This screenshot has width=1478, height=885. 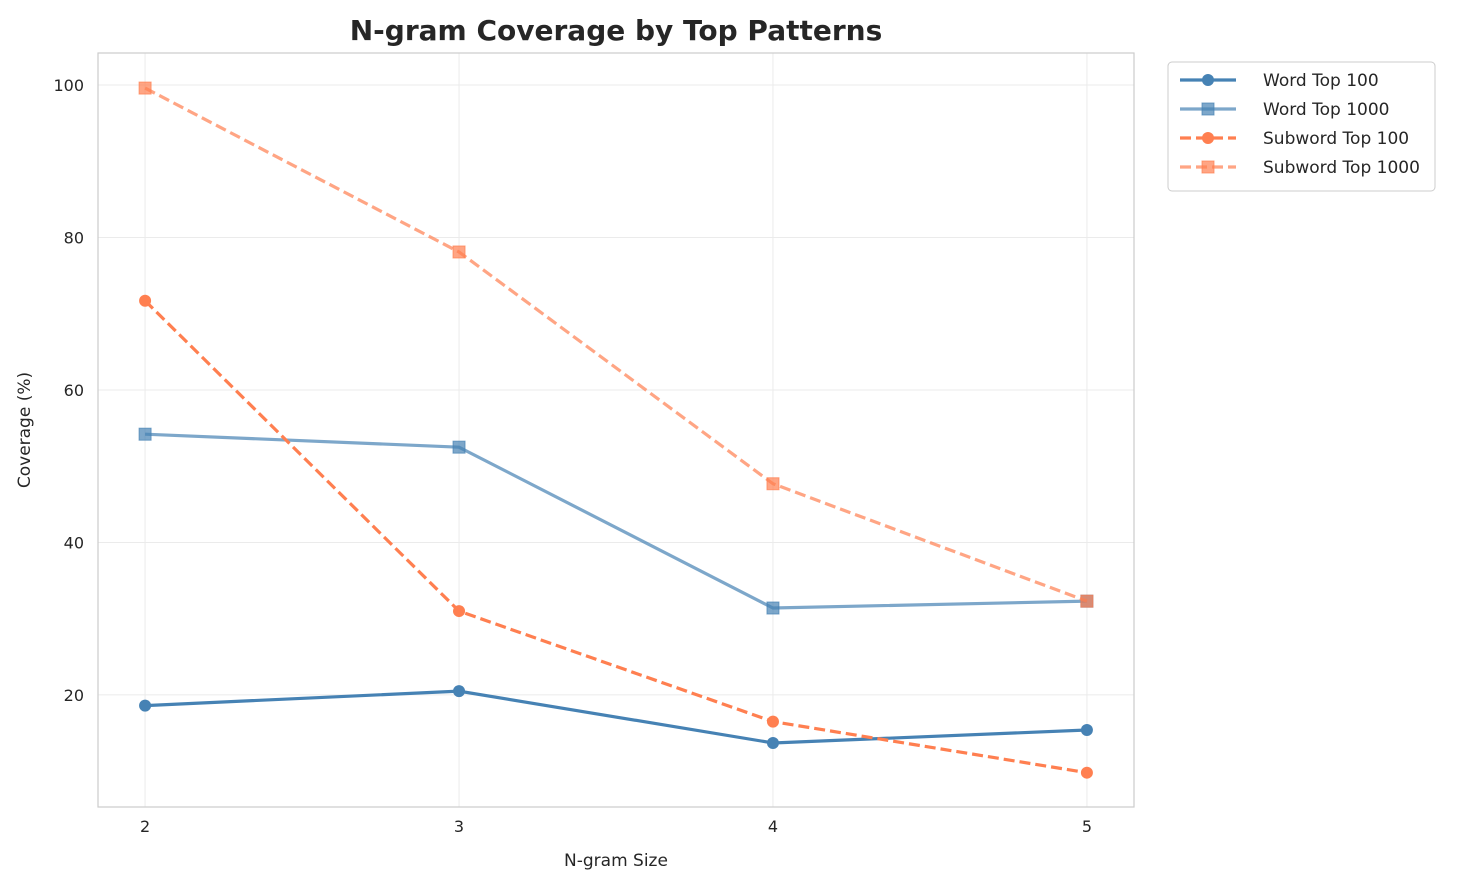 What do you see at coordinates (1321, 81) in the screenshot?
I see `legend-label: Word Top 100` at bounding box center [1321, 81].